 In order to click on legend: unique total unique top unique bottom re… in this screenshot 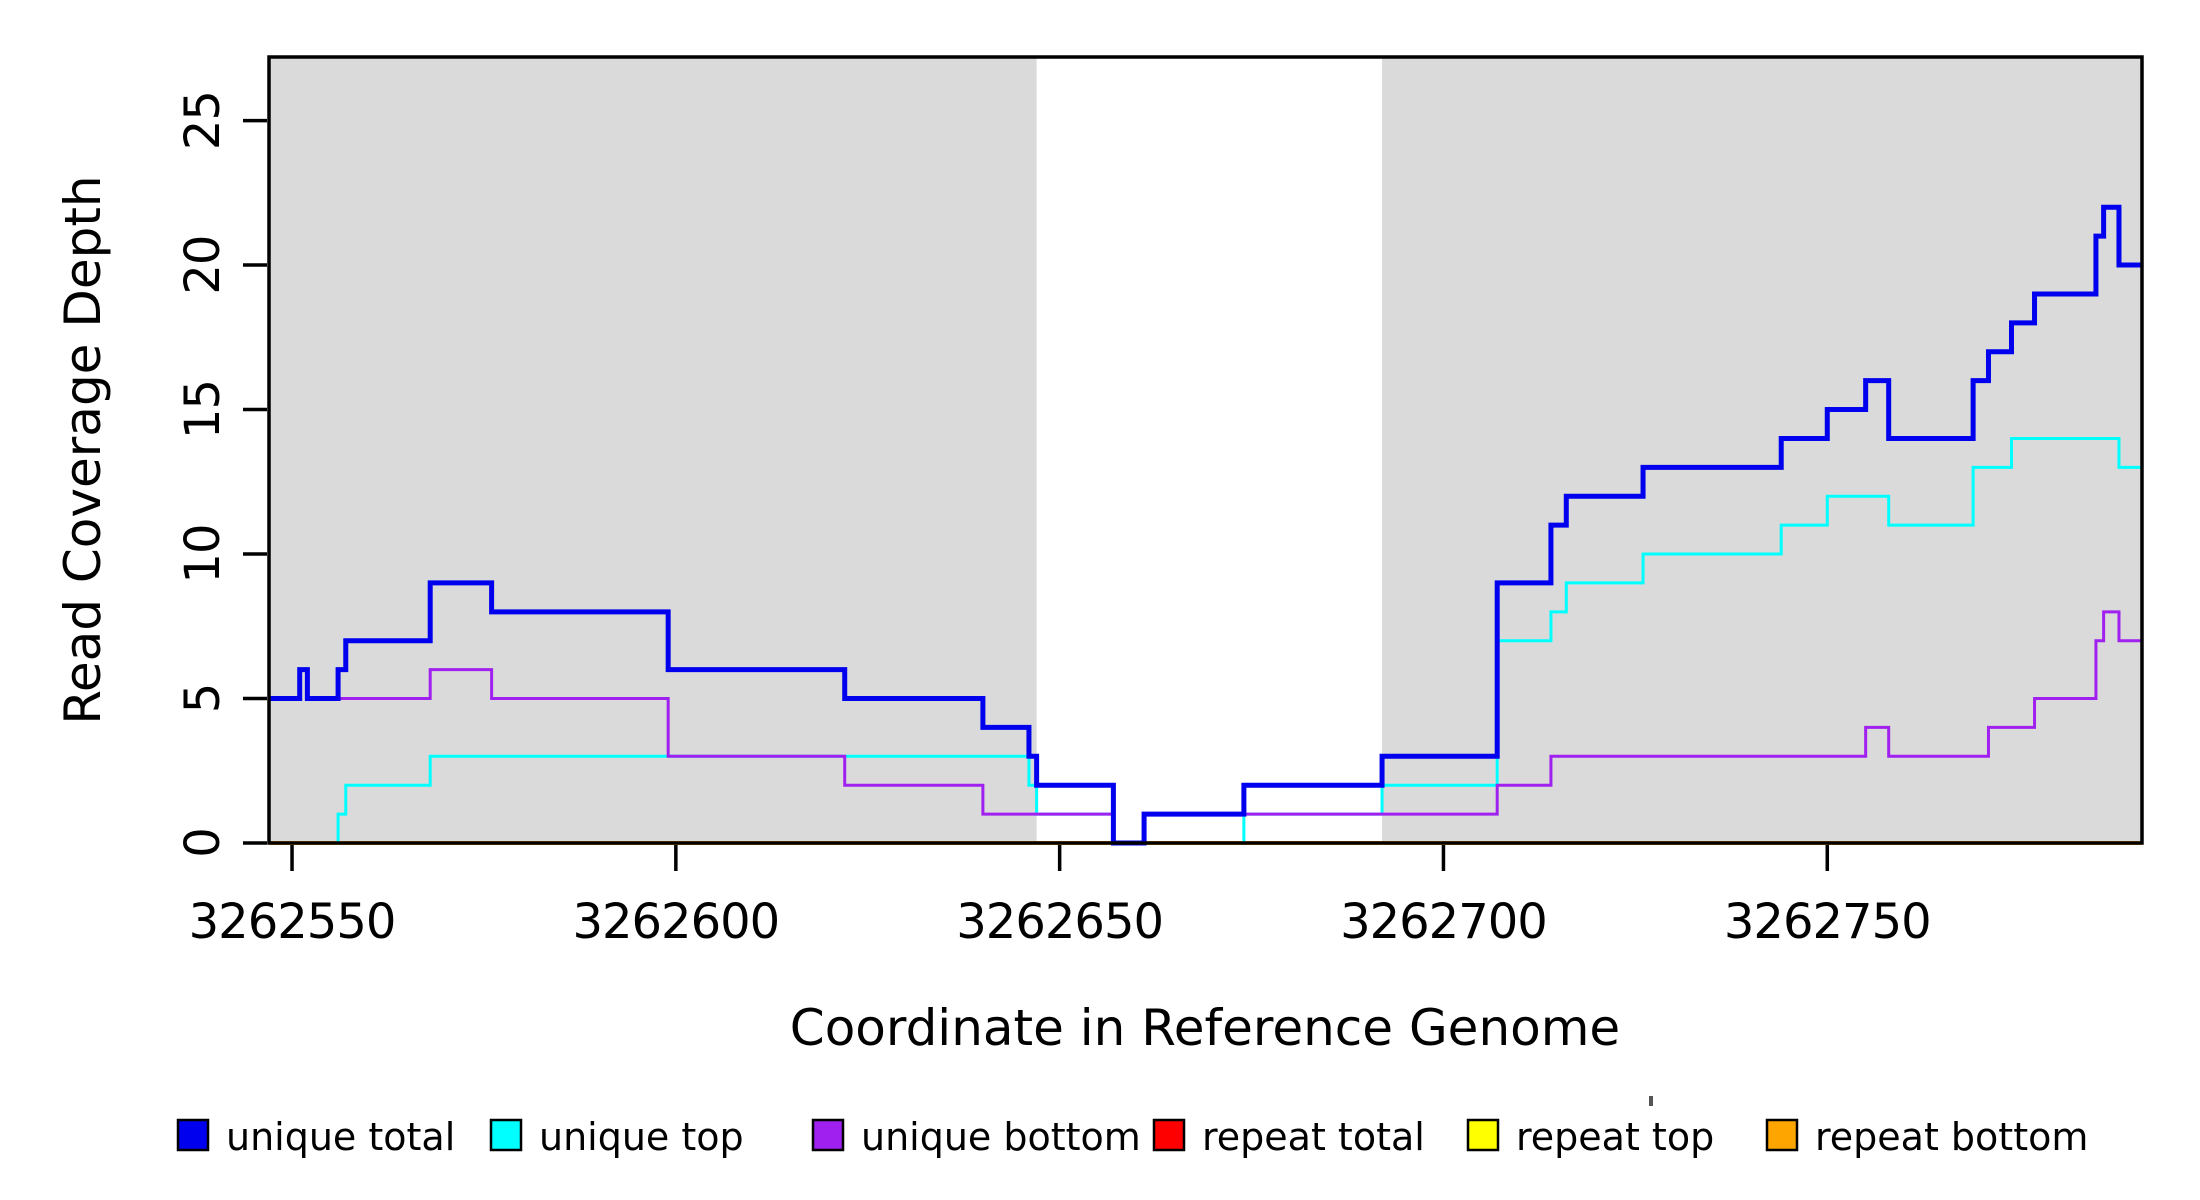, I will do `click(1132, 1137)`.